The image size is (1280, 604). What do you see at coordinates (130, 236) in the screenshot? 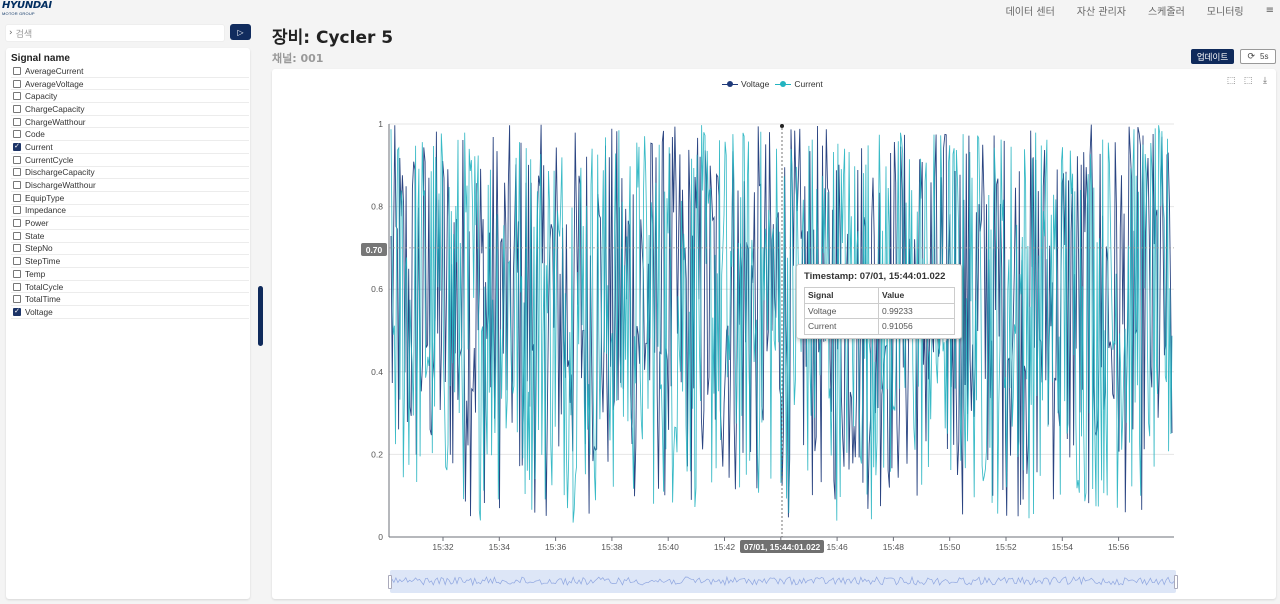
I see `signal-item: State` at bounding box center [130, 236].